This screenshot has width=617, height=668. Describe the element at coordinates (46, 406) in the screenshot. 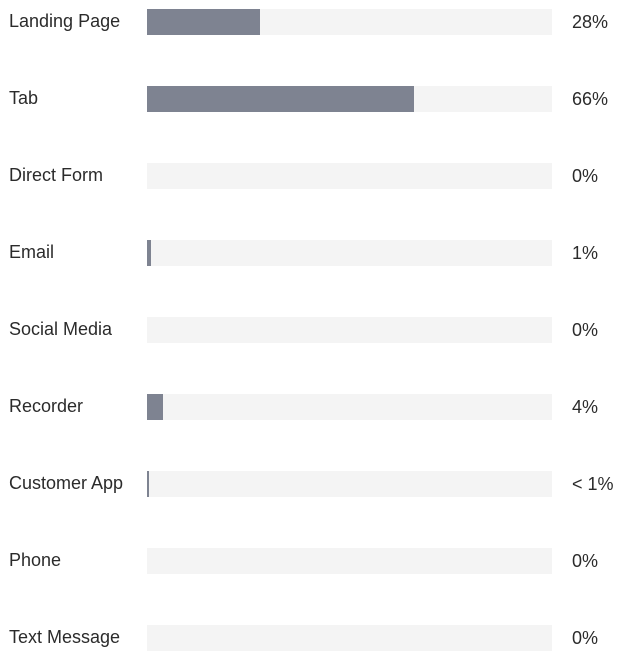

I see `category-label: Recorder` at that location.